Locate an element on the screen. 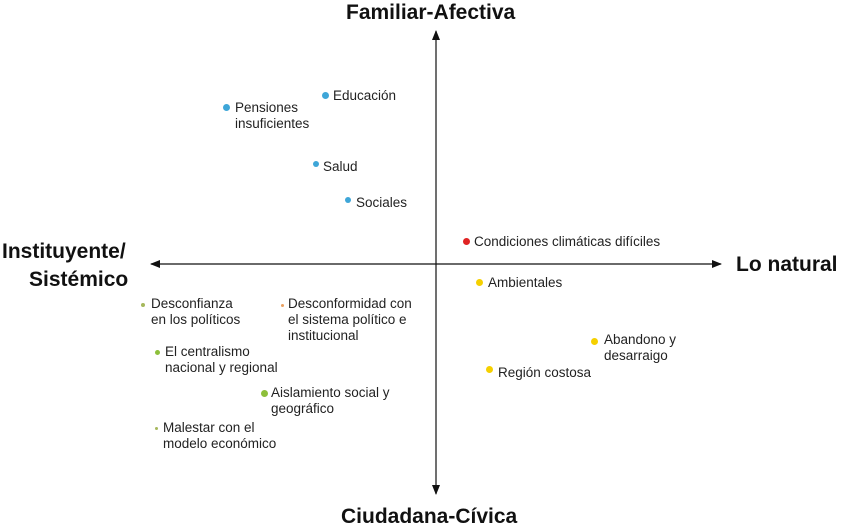 The height and width of the screenshot is (528, 846). point-label: Educación is located at coordinates (364, 96).